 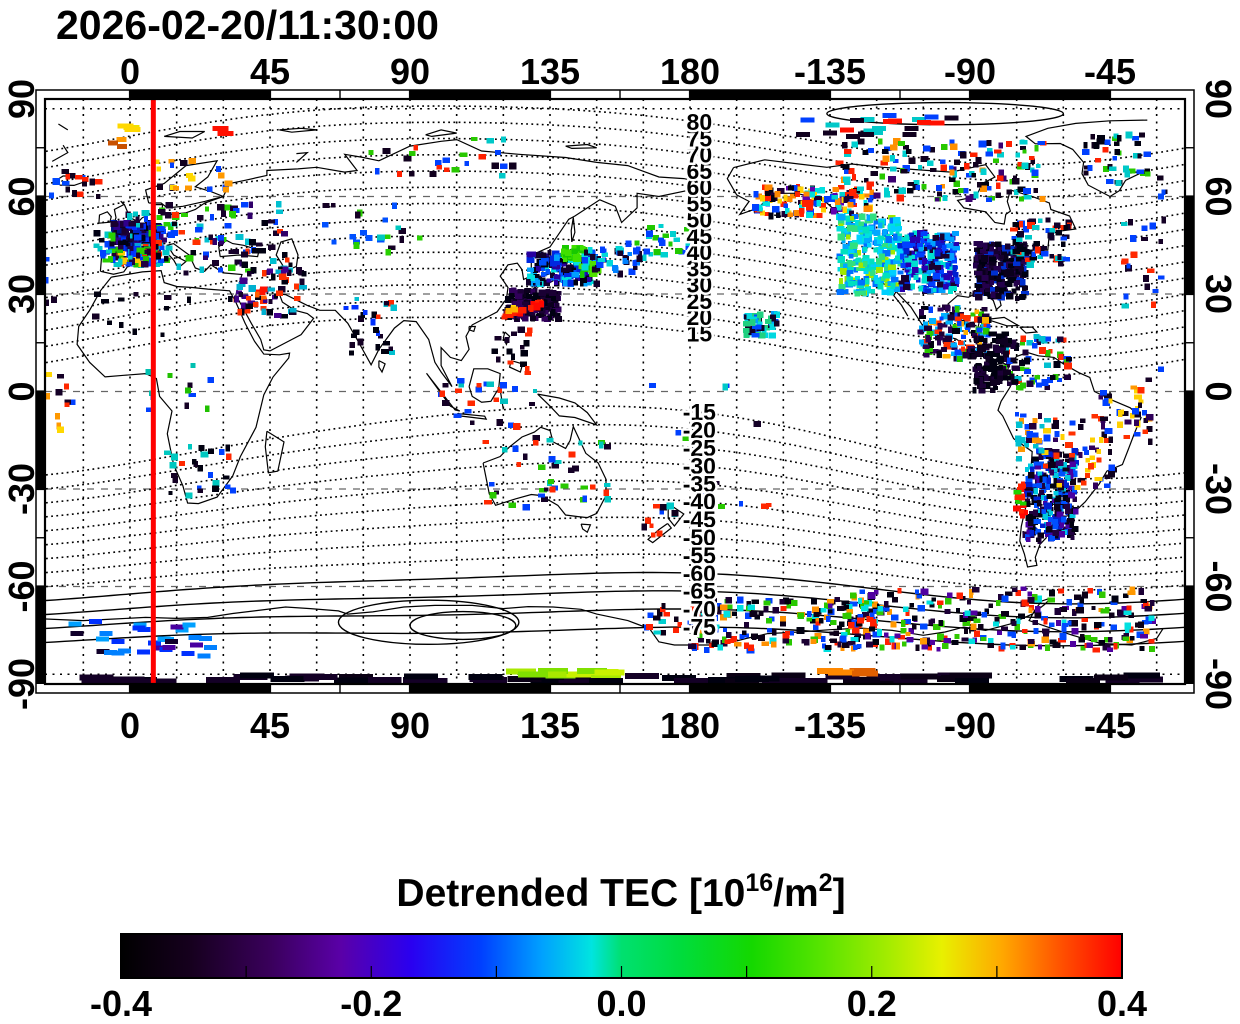 What do you see at coordinates (699, 573) in the screenshot?
I see `maglat-contour-label: -60` at bounding box center [699, 573].